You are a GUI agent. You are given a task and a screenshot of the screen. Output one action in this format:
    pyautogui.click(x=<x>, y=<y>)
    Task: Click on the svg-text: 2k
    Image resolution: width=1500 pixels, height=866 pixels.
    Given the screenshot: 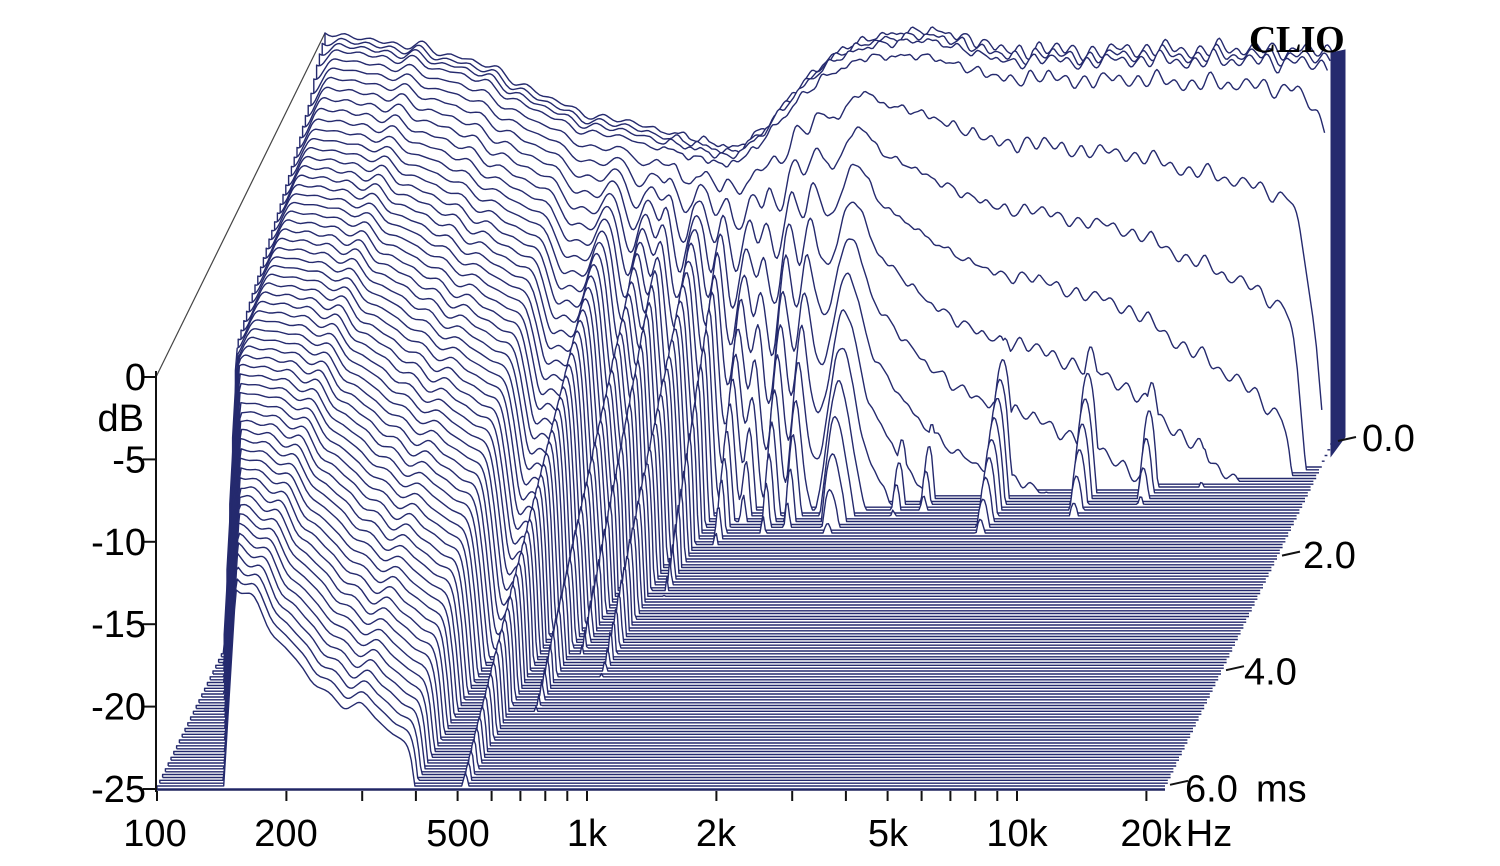 What is the action you would take?
    pyautogui.click(x=716, y=834)
    